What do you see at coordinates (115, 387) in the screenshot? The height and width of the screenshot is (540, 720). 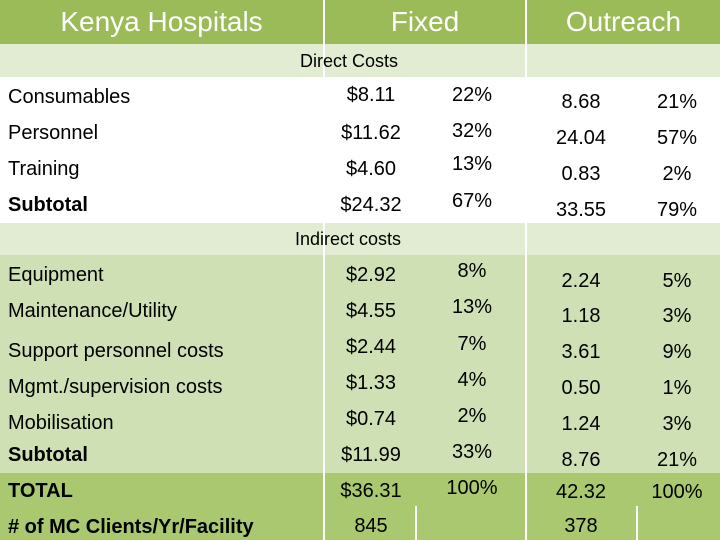 I see `row-label: Mgmt./supervision costs` at bounding box center [115, 387].